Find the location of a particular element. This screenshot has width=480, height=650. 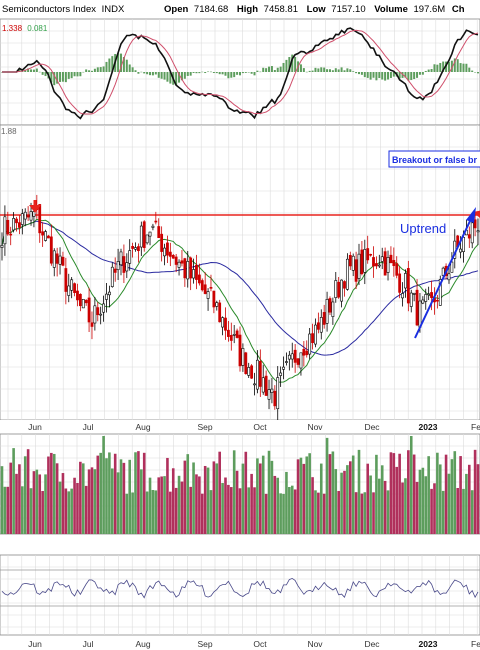

open-value: 7184.68 is located at coordinates (211, 9).